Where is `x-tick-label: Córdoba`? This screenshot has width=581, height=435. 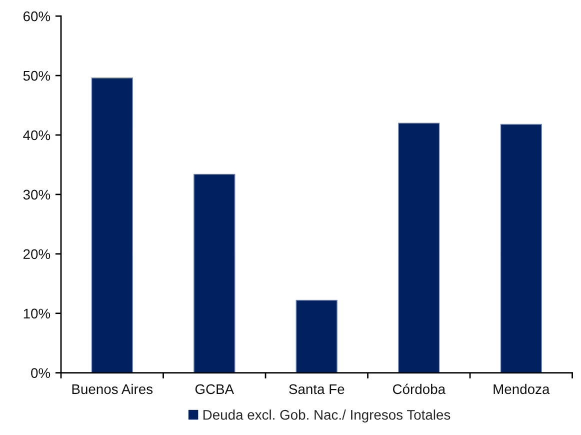 x-tick-label: Córdoba is located at coordinates (419, 389).